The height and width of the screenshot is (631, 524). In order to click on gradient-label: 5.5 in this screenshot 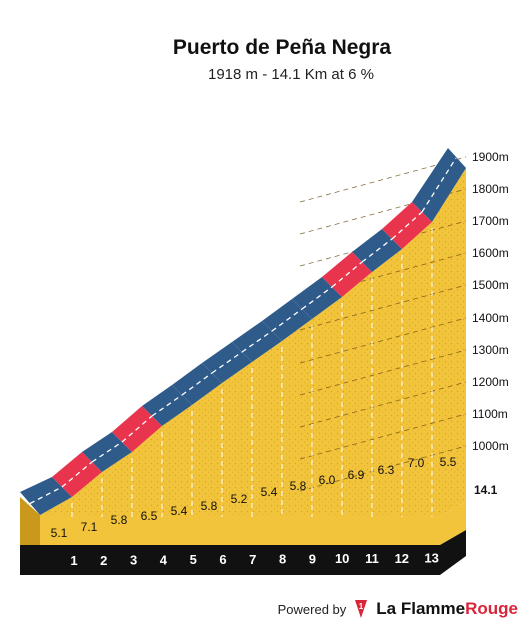, I will do `click(448, 462)`.